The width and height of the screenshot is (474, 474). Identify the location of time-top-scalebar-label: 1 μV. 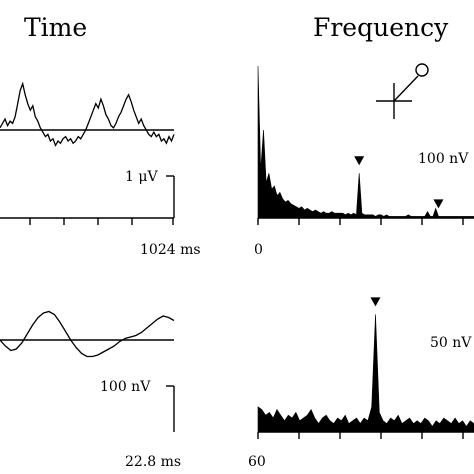
(141, 177).